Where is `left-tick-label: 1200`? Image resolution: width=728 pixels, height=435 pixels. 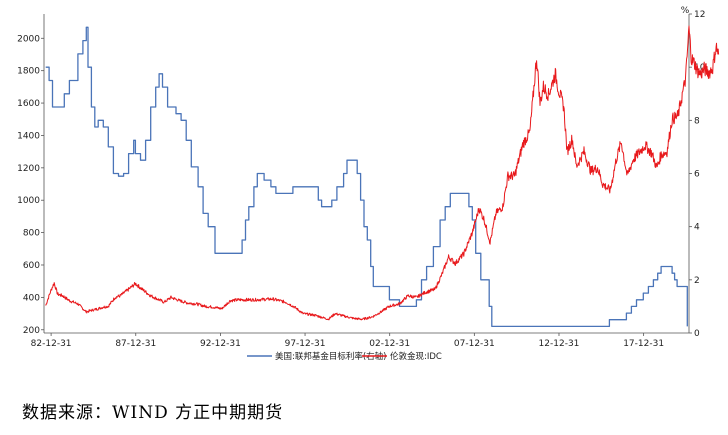 left-tick-label: 1200 is located at coordinates (28, 169).